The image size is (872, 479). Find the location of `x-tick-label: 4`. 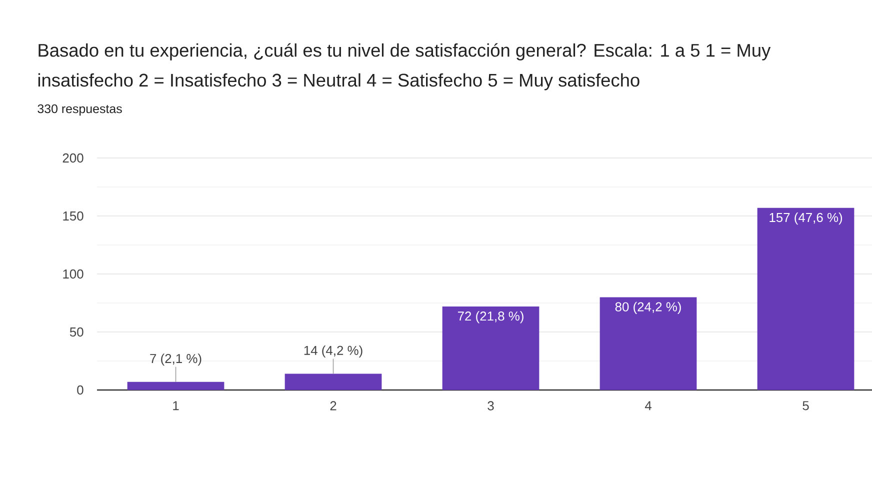

x-tick-label: 4 is located at coordinates (648, 405).